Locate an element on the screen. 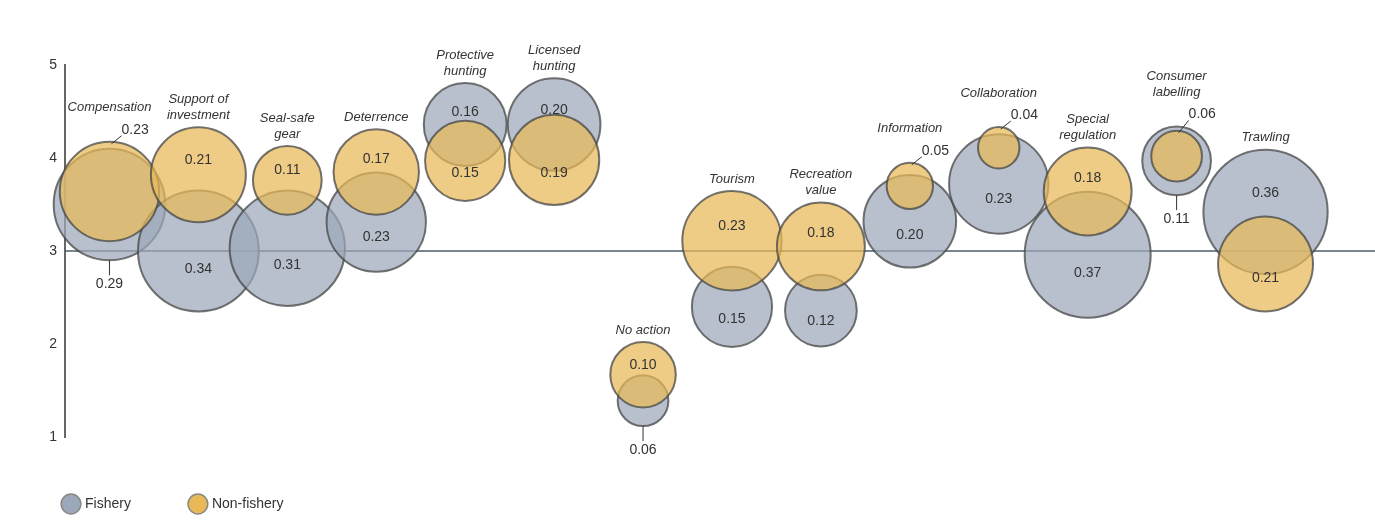  x-tick-label: Recreation value is located at coordinates (821, 182).